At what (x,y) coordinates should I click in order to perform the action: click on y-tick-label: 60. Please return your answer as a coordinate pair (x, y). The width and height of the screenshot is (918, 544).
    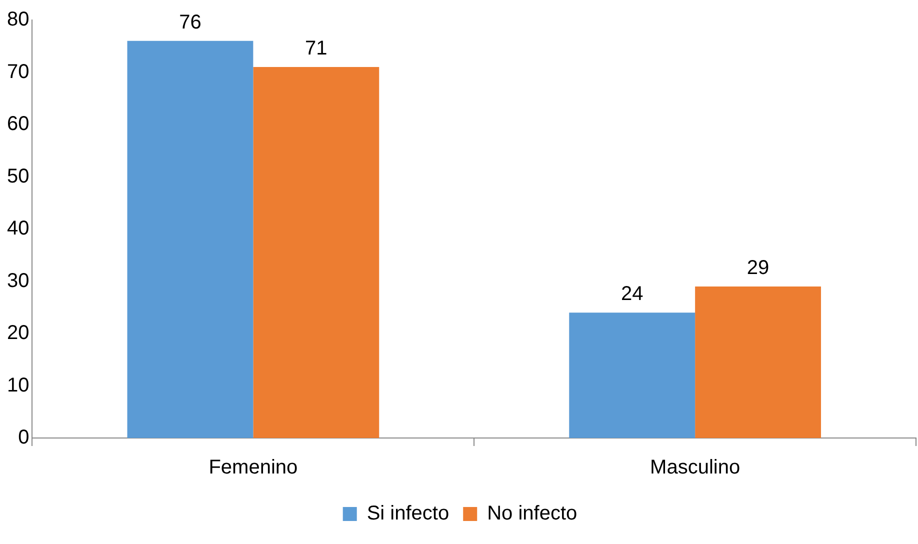
    Looking at the image, I should click on (18, 124).